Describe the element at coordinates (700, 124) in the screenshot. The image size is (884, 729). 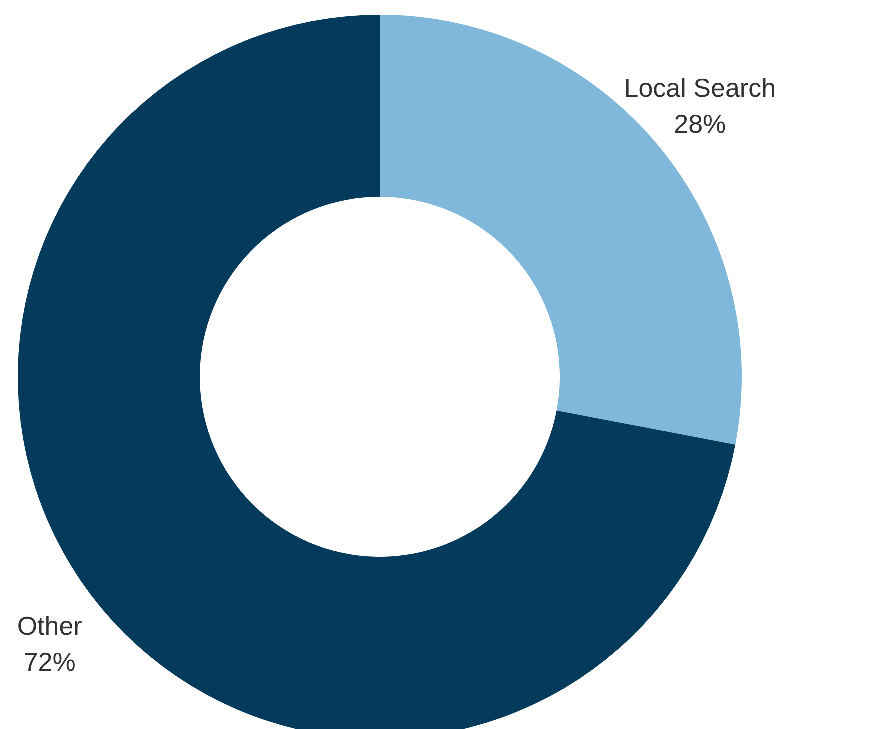
I see `data-label: 28%` at that location.